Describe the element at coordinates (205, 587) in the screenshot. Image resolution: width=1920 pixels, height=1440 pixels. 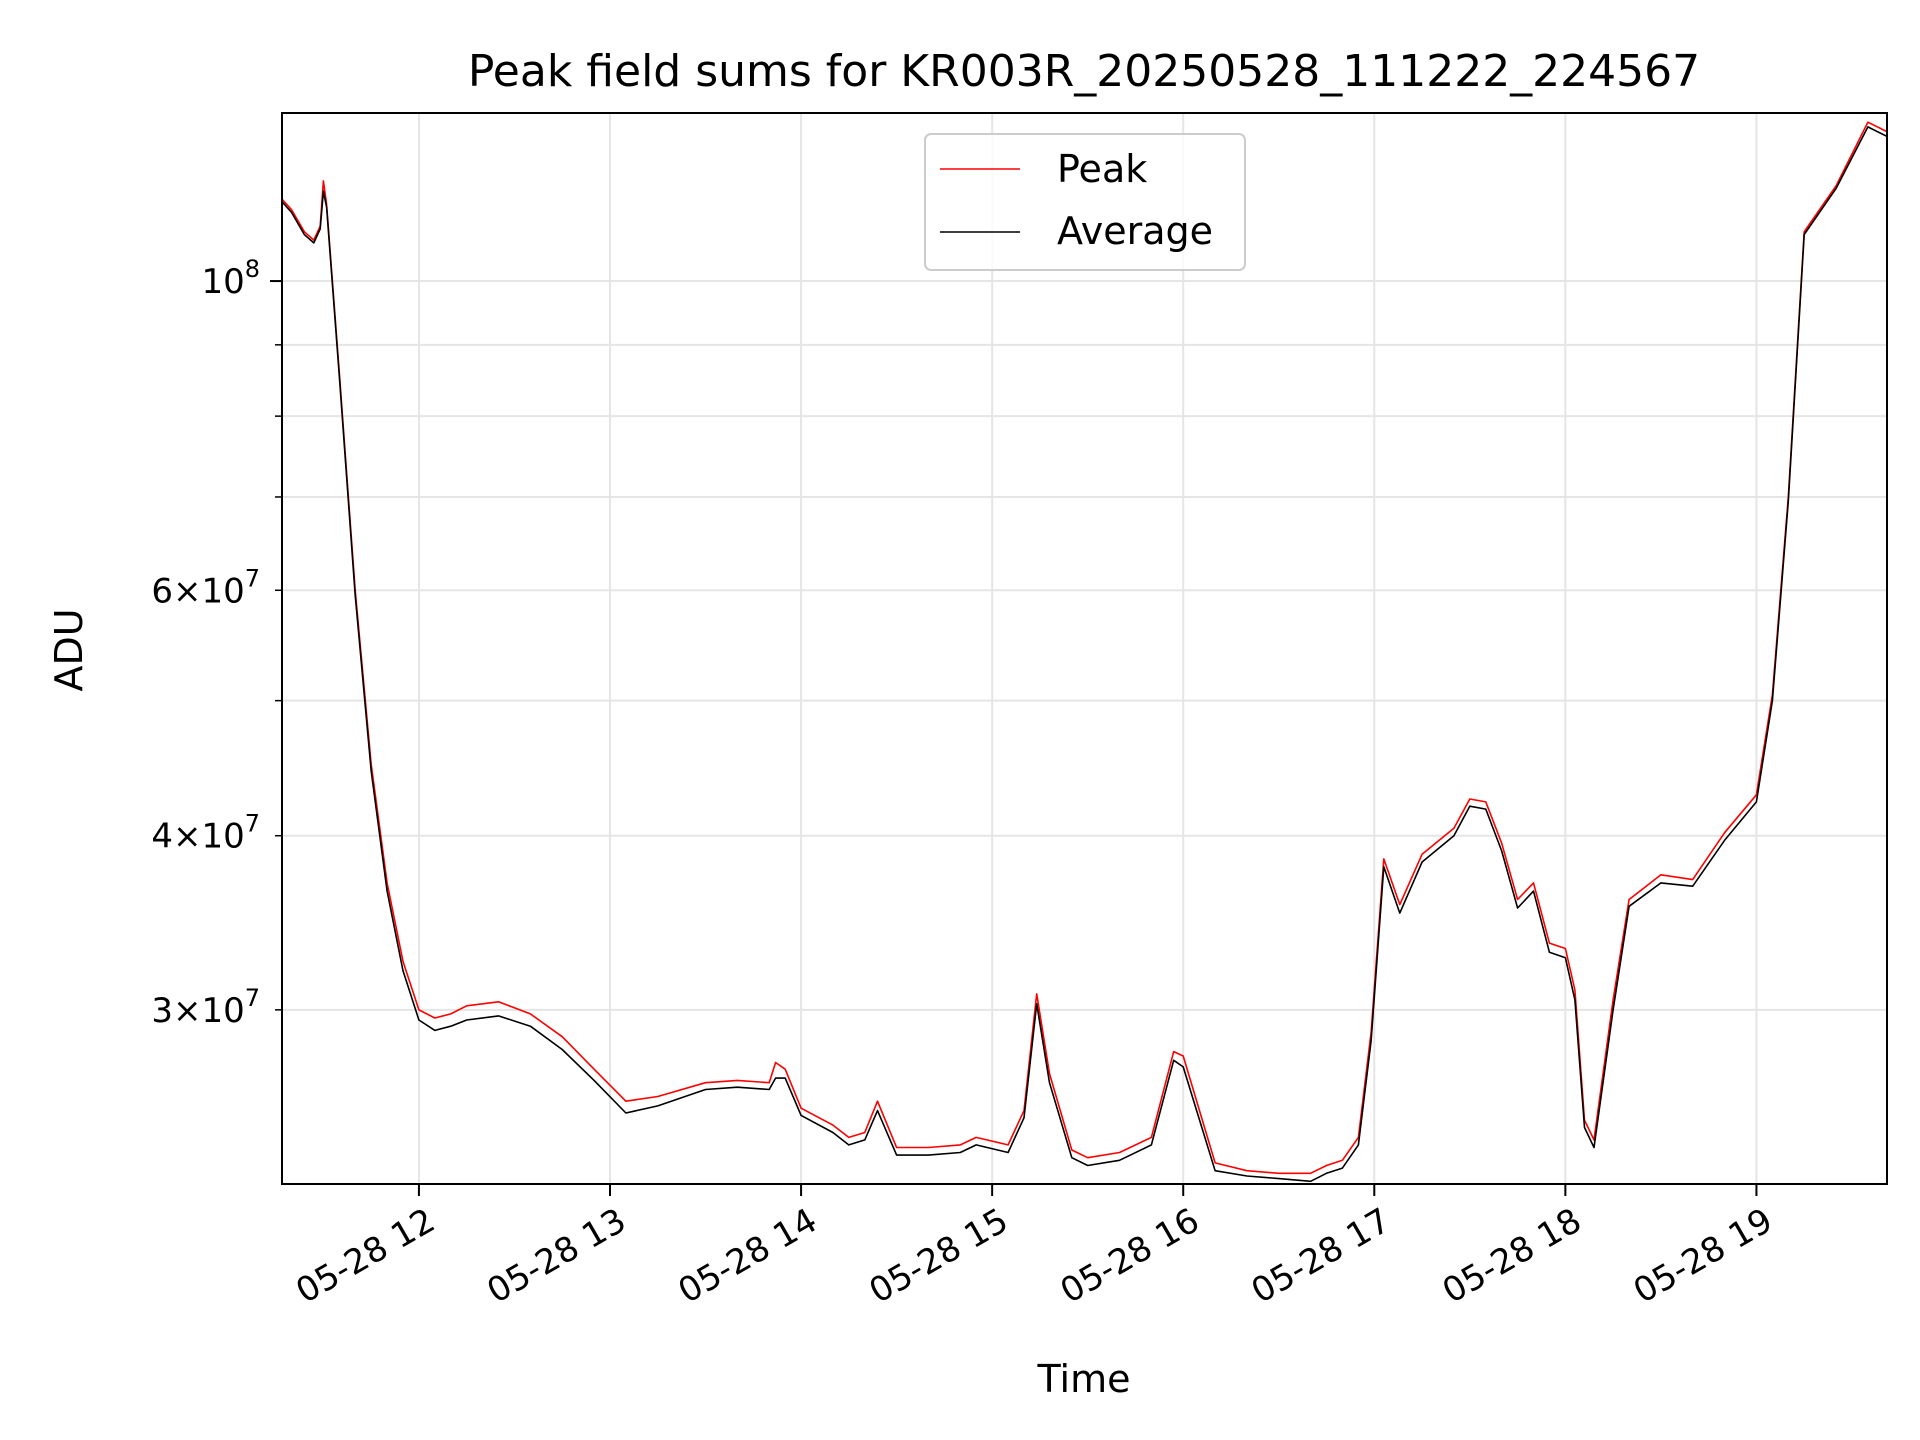
I see `y-tick-label: 6×107` at that location.